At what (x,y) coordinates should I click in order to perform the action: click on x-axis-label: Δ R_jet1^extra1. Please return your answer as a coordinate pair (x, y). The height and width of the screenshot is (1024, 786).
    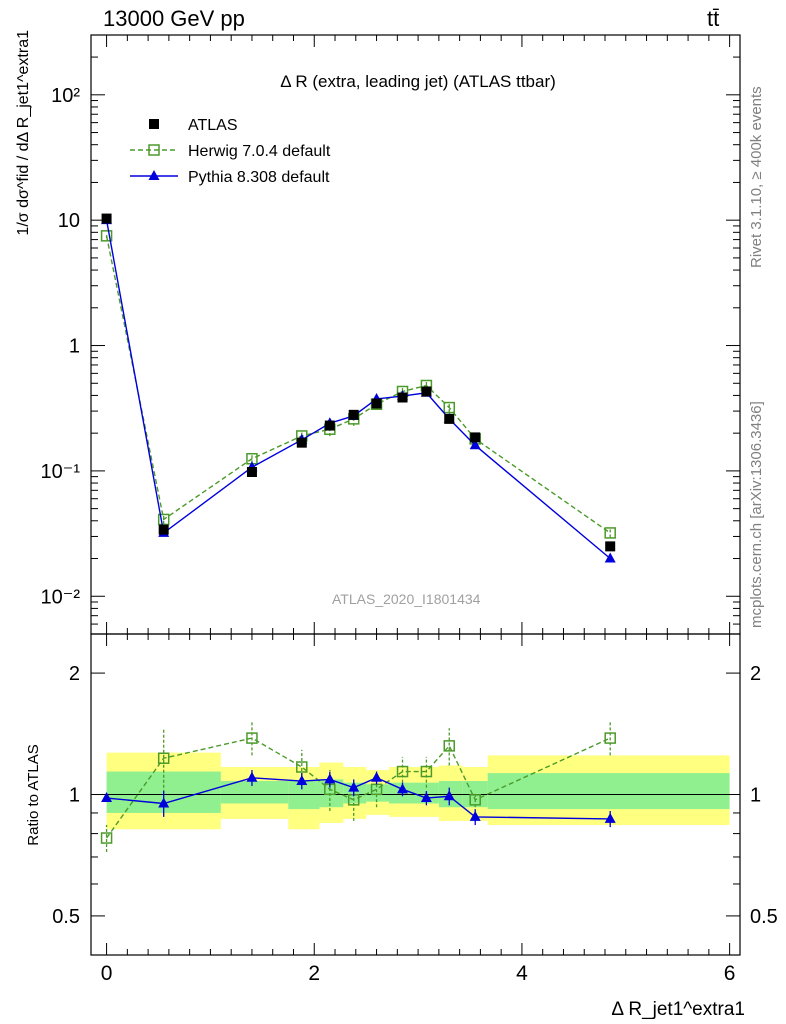
    Looking at the image, I should click on (678, 1009).